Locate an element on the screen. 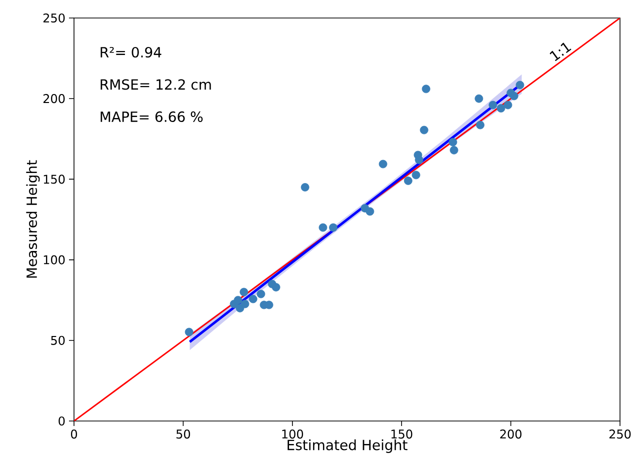 This screenshot has height=467, width=644. y-tick-label: 0 is located at coordinates (61, 421).